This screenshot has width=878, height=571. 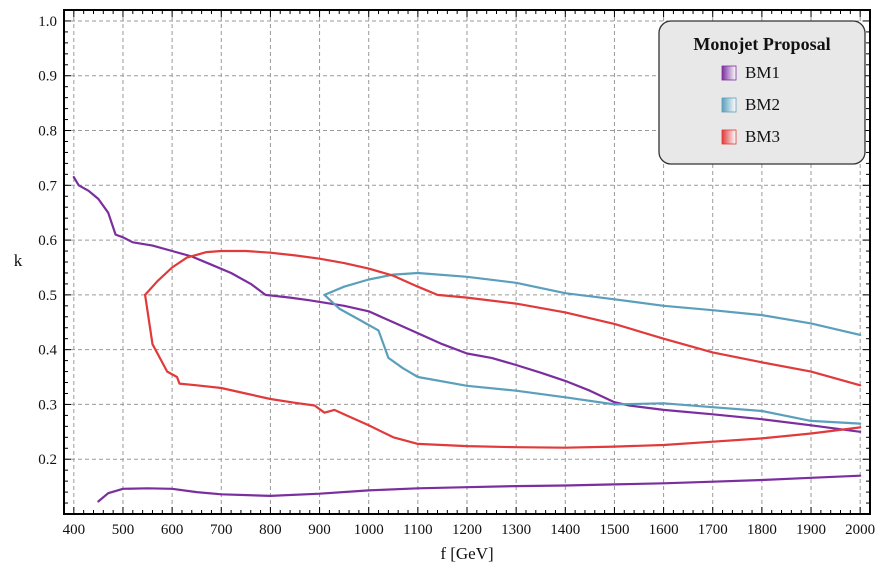 What do you see at coordinates (565, 530) in the screenshot?
I see `x-tick-label: 1400` at bounding box center [565, 530].